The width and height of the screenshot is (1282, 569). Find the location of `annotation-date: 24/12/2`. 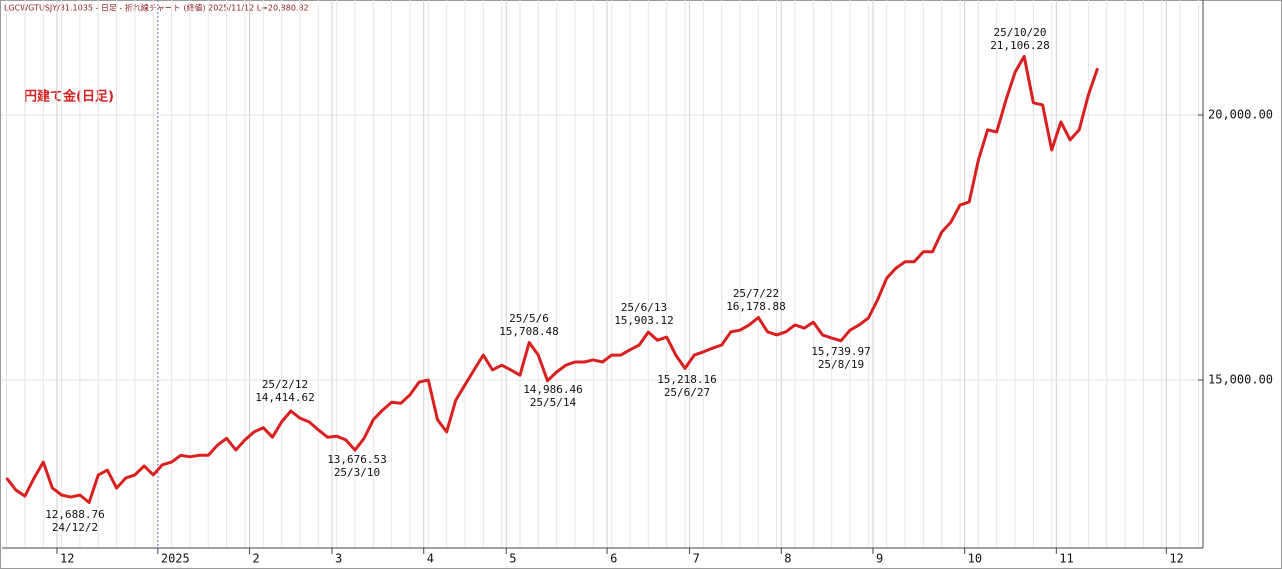

annotation-date: 24/12/2 is located at coordinates (75, 527).